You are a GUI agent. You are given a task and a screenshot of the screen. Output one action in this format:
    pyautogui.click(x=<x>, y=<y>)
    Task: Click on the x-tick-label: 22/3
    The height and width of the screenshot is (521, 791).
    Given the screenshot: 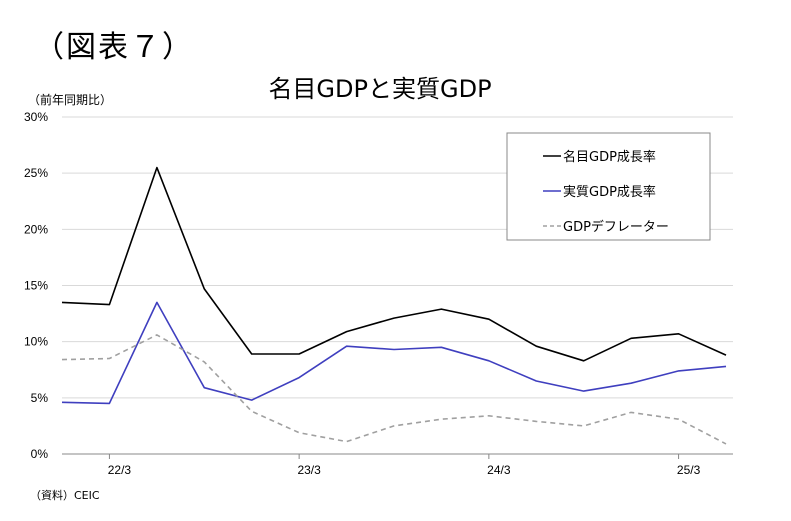 What is the action you would take?
    pyautogui.click(x=120, y=470)
    